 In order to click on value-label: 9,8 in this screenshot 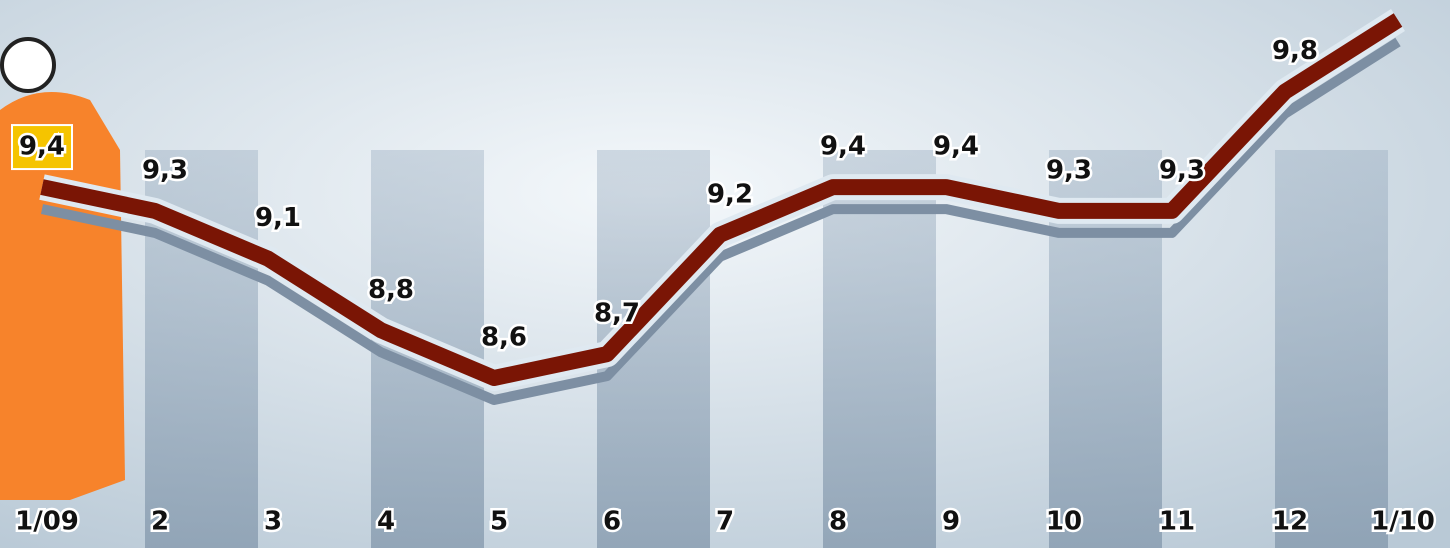, I will do `click(1295, 51)`.